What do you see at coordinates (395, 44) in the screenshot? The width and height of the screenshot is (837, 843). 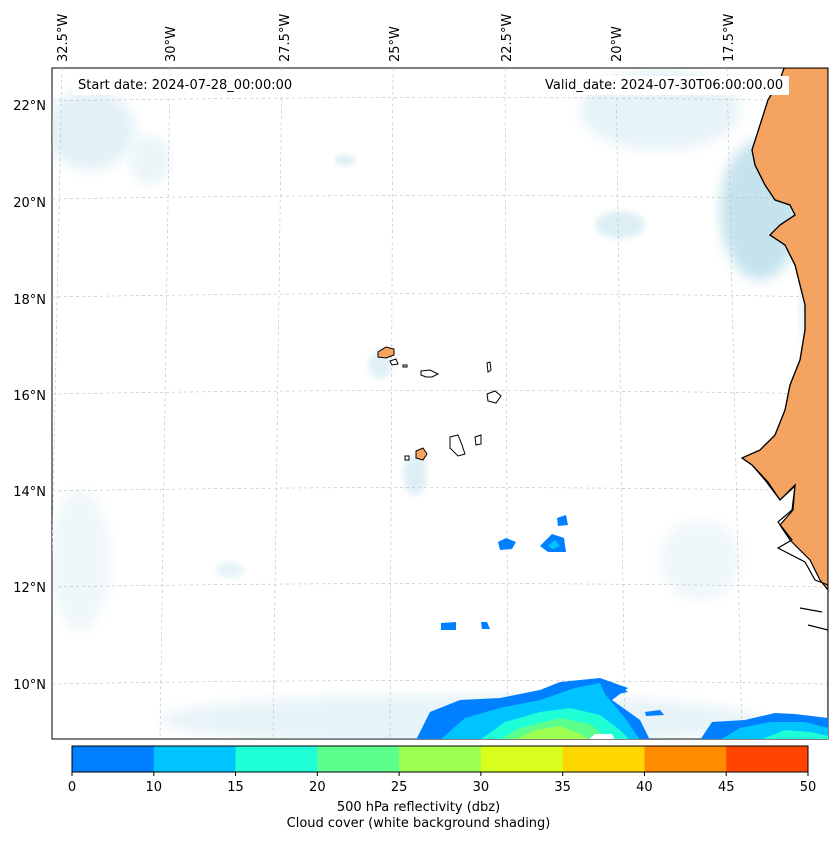 I see `lon-label-25w: 25°W` at bounding box center [395, 44].